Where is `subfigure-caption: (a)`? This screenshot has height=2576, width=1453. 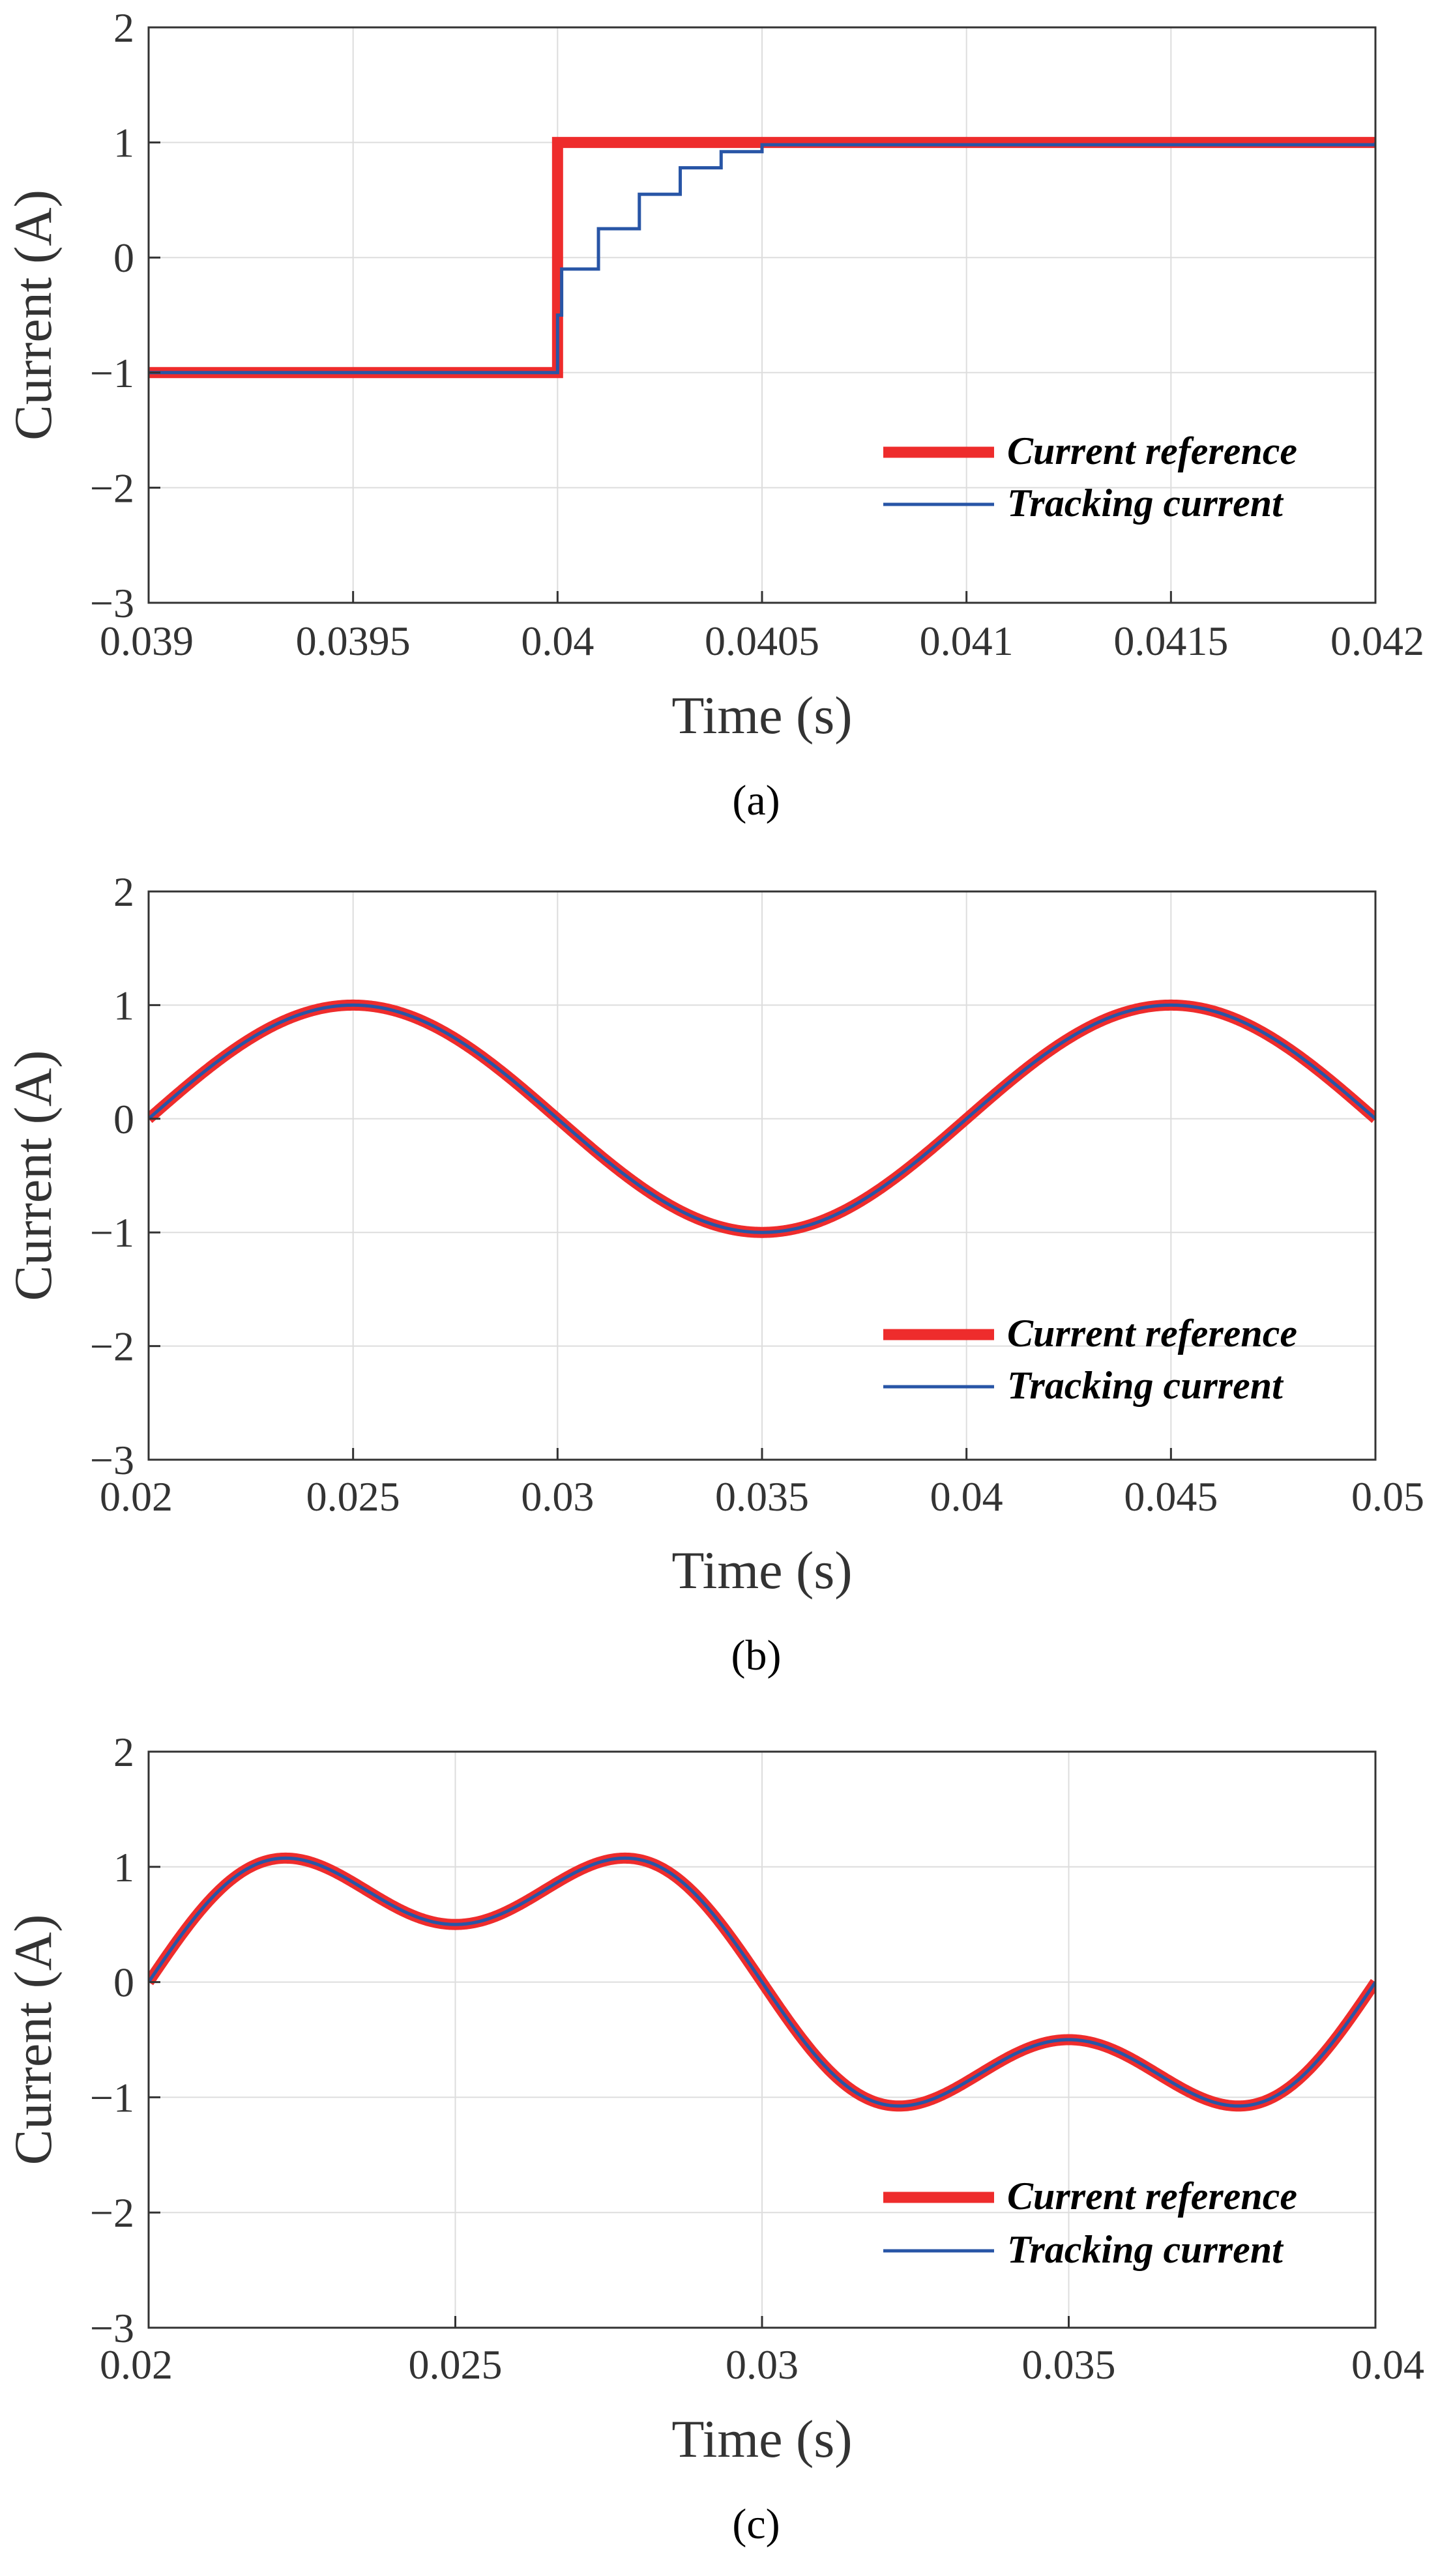 subfigure-caption: (a) is located at coordinates (756, 800).